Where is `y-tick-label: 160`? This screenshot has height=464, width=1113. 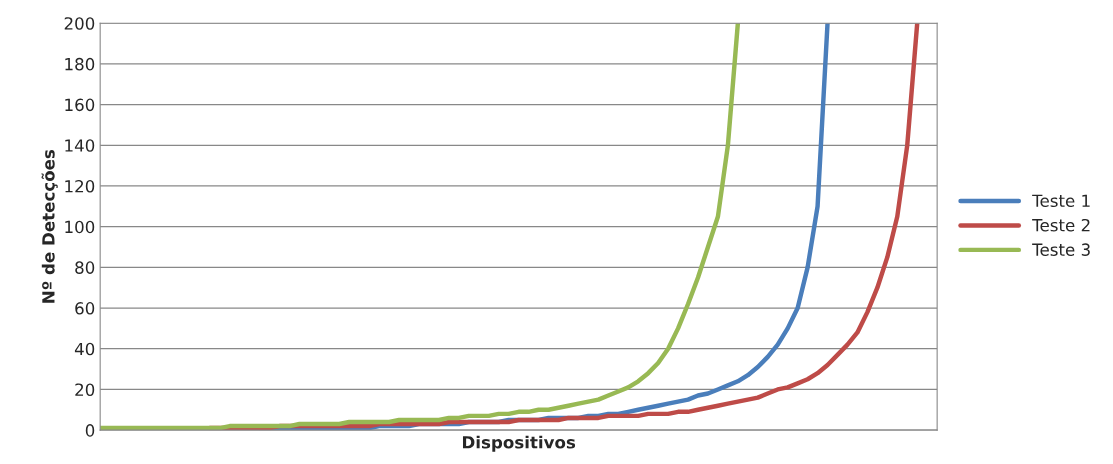
y-tick-label: 160 is located at coordinates (80, 105).